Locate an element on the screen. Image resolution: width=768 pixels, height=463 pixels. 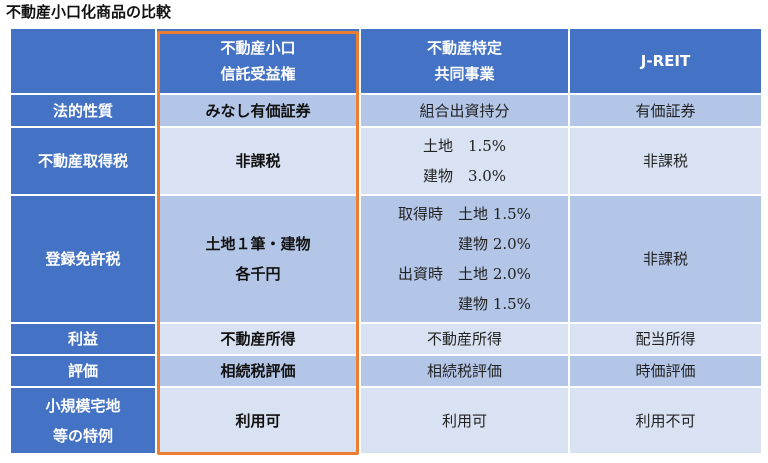
header-jreit: J-REIT is located at coordinates (665, 61).